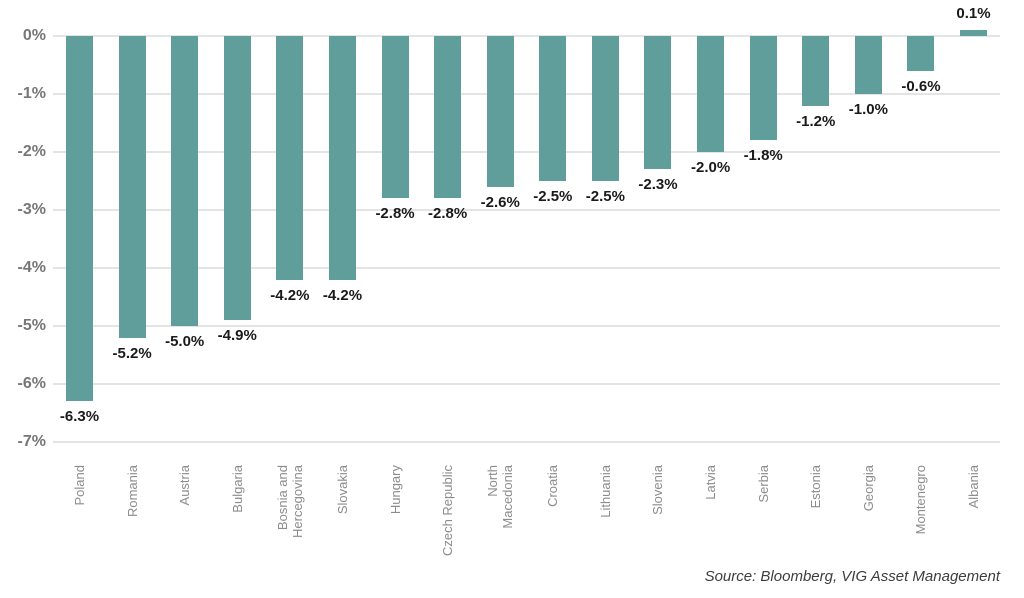 The image size is (1024, 598). Describe the element at coordinates (289, 501) in the screenshot. I see `x-axis-category-label: Bosnia and Hercegovina` at that location.